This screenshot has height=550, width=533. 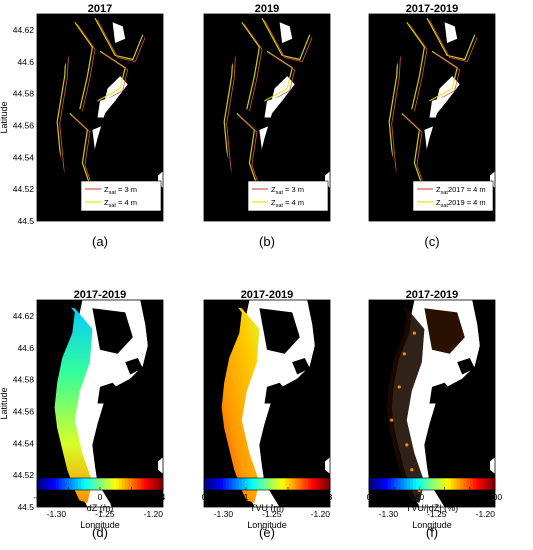 I want to click on colorbar-label: TVU (m), so click(x=267, y=508).